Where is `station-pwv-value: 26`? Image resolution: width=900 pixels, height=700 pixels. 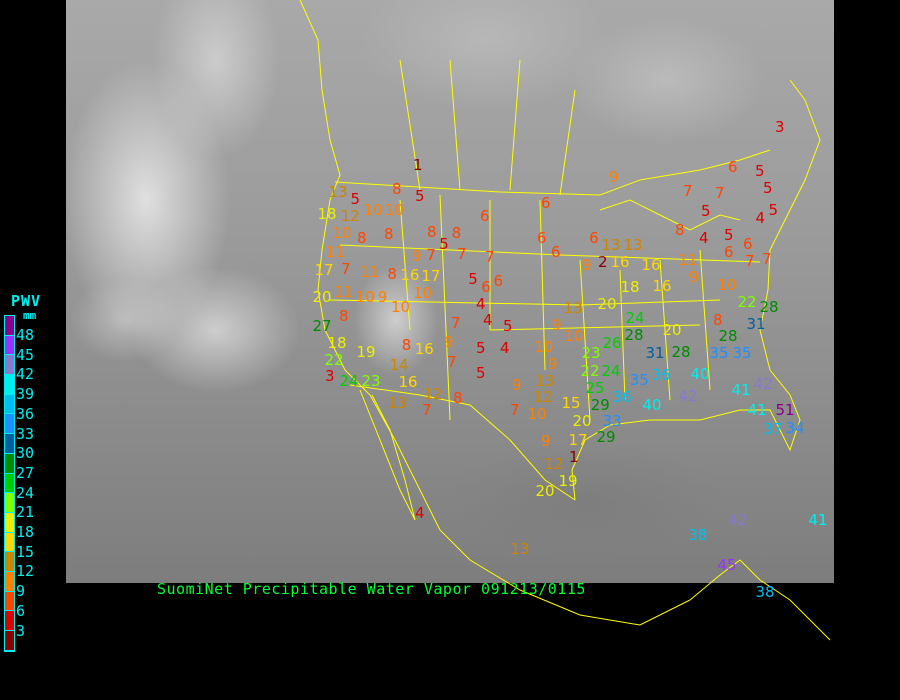
station-pwv-value: 26 is located at coordinates (612, 342).